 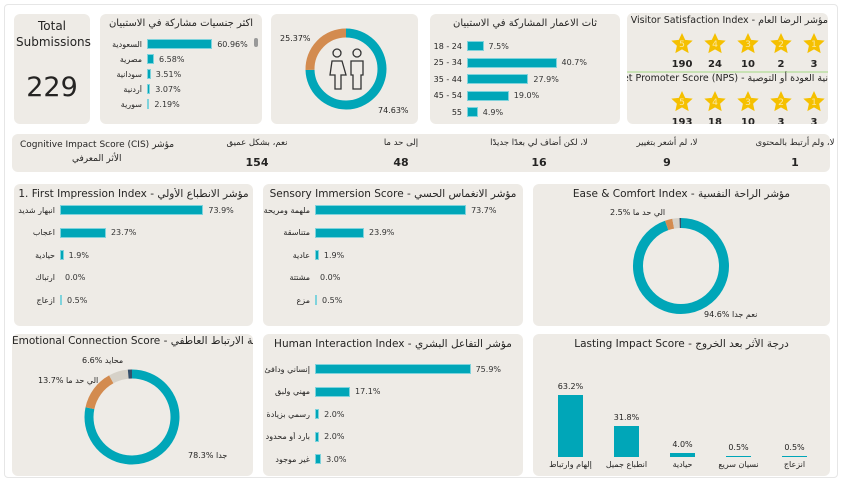 I want to click on star-rating-item: 5 190, so click(x=682, y=51).